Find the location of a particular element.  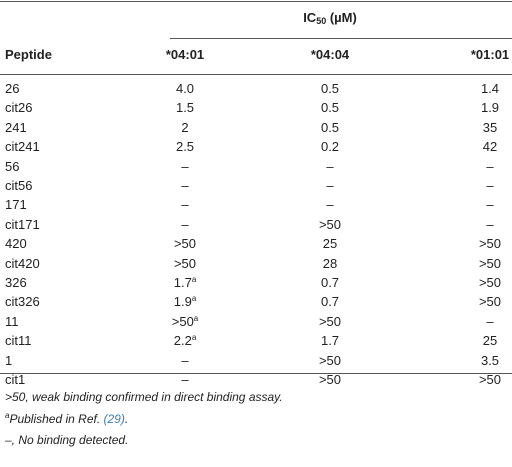

cell-text: 1.9 is located at coordinates (182, 302).